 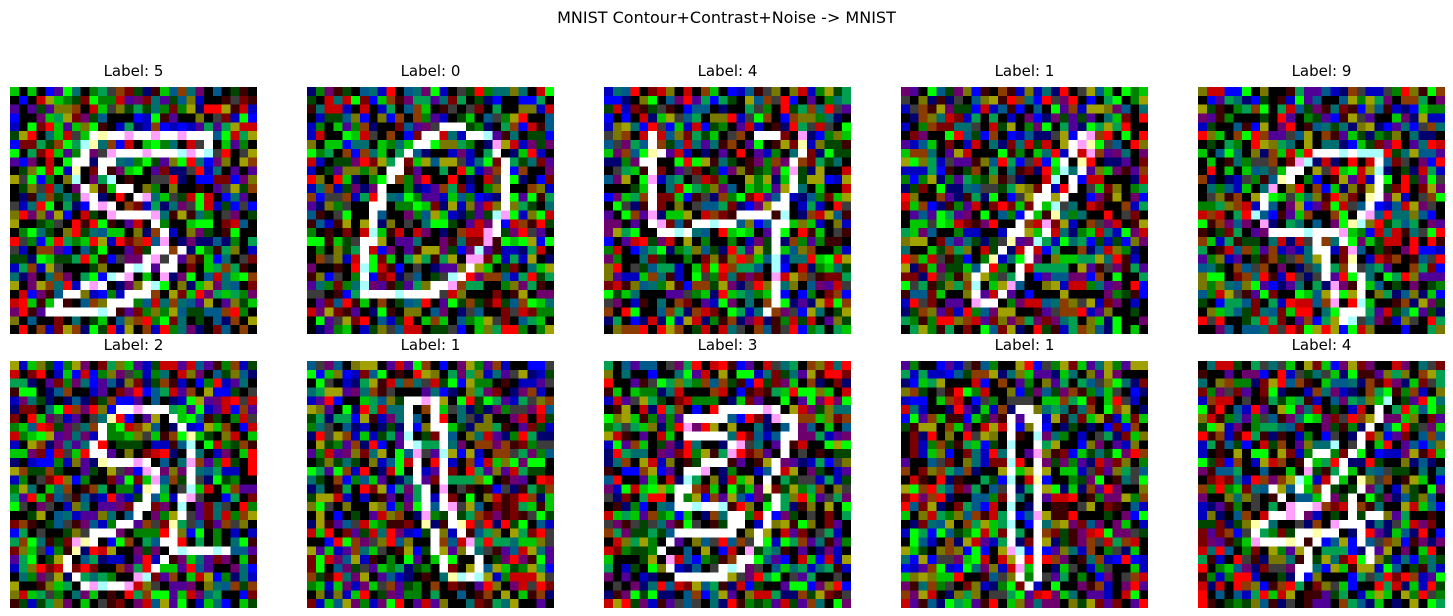 I want to click on panel-label: Label: 5, so click(x=133, y=71).